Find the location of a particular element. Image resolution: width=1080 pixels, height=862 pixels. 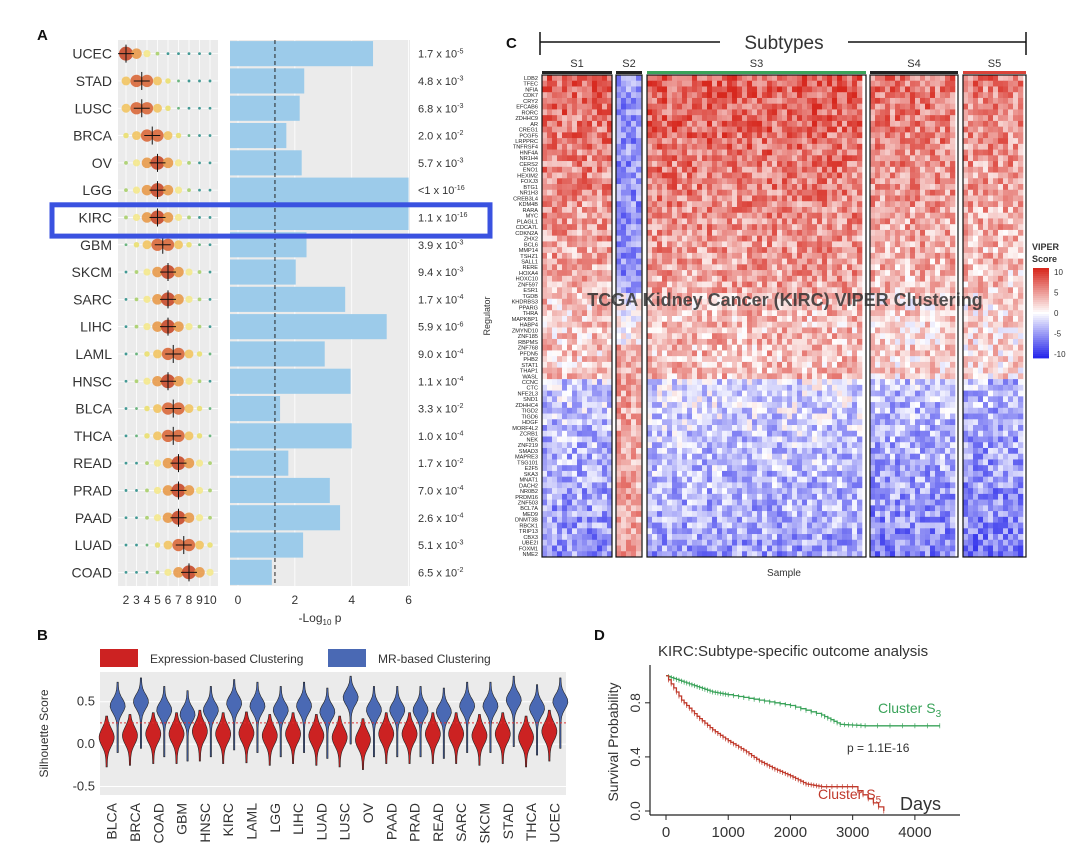

regulator-label: KHDRBS3 is located at coordinates (525, 303).